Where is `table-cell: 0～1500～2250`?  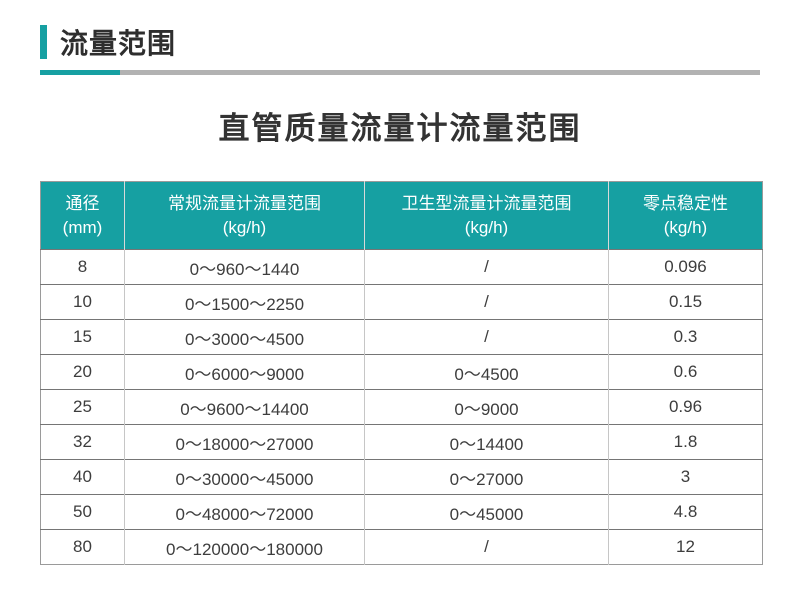 table-cell: 0～1500～2250 is located at coordinates (244, 302).